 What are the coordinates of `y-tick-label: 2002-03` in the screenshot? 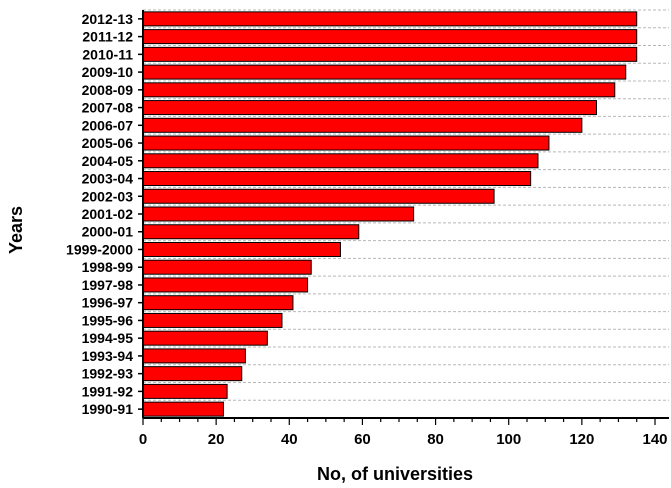 It's located at (108, 196).